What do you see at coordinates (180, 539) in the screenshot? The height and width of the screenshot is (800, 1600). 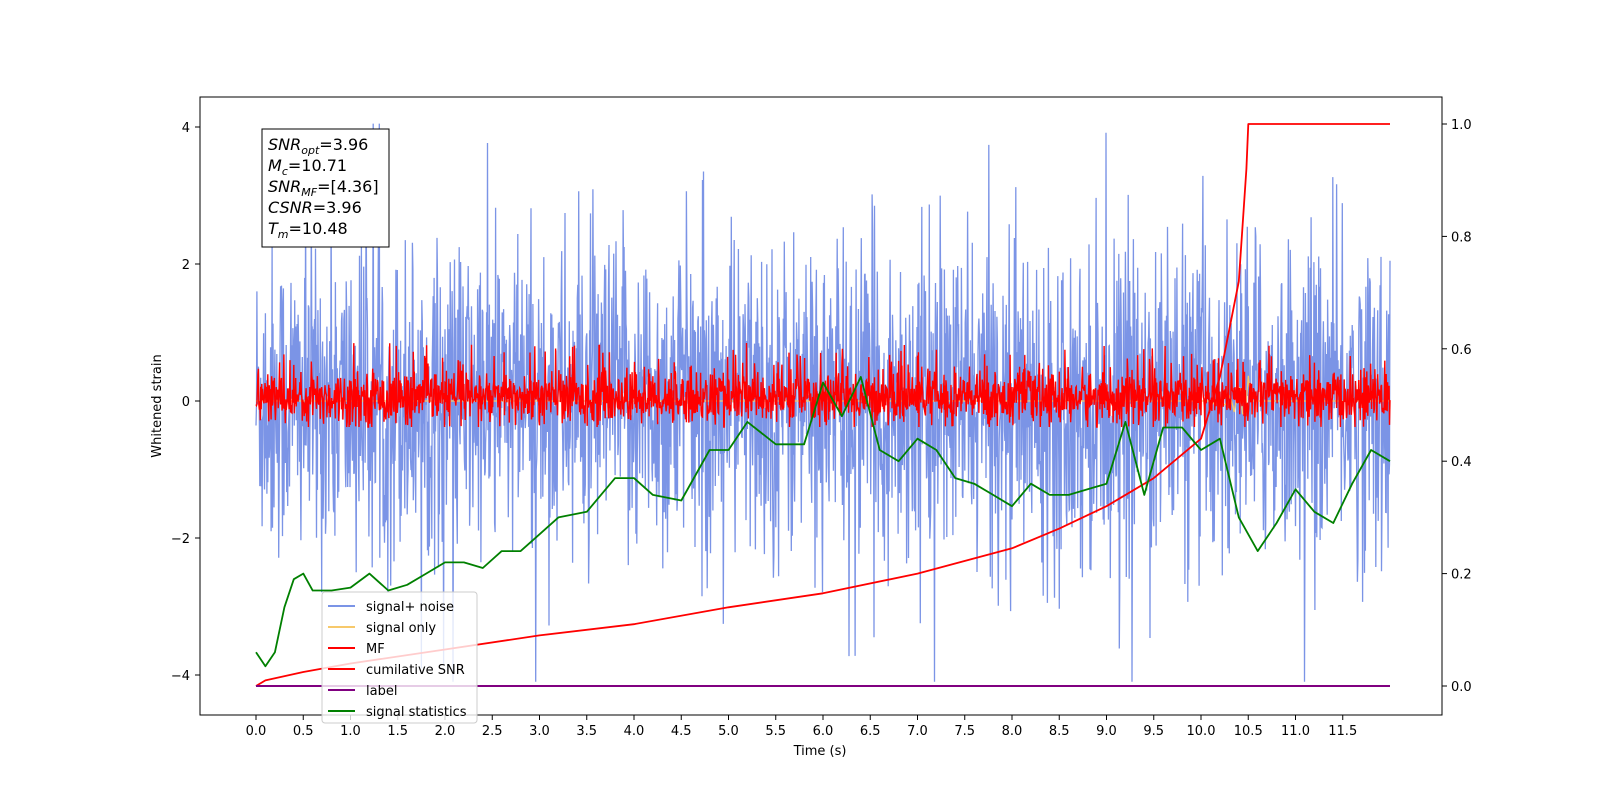 I see `y-tick-label: −2` at bounding box center [180, 539].